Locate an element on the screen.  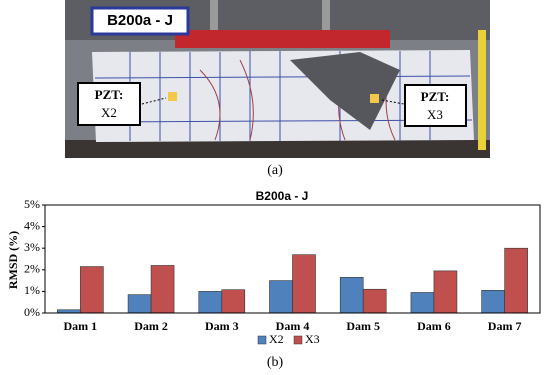
sensor-name: X3 is located at coordinates (435, 114).